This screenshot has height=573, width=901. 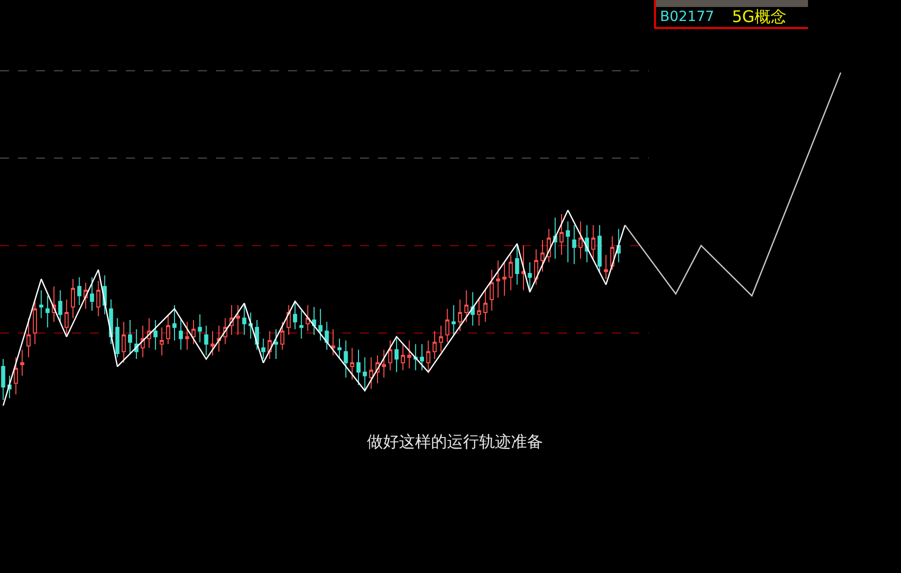 I want to click on label-box: B02177 5G概念, so click(x=731, y=14).